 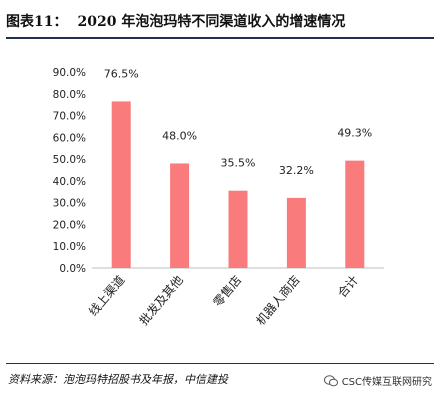 I want to click on y-tick-label: 70.0%, so click(x=69, y=117).